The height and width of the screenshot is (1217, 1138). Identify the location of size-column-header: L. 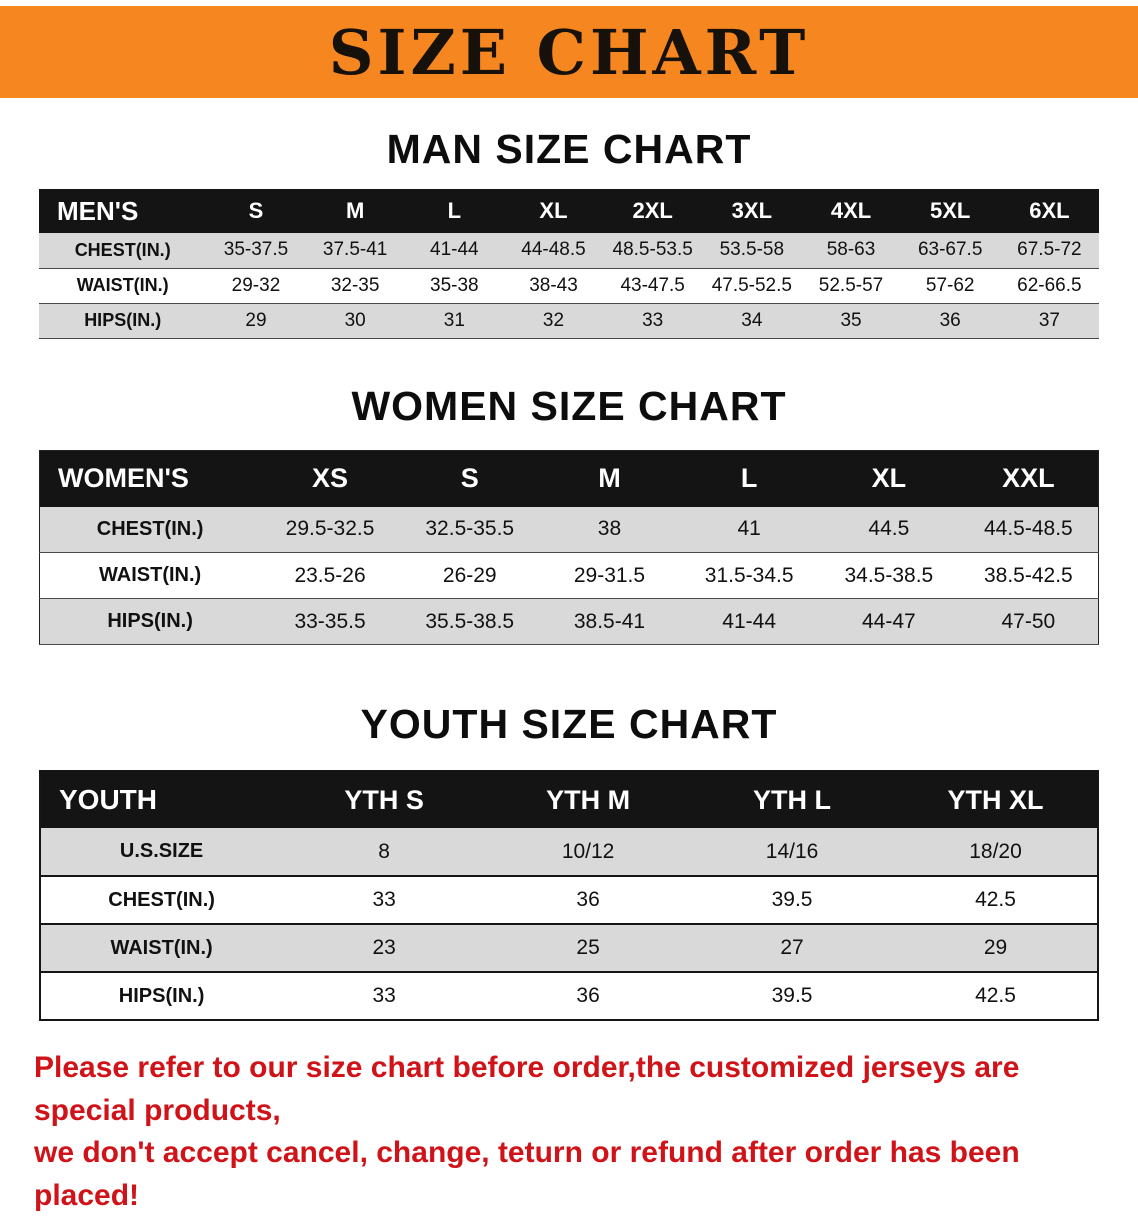
(749, 478).